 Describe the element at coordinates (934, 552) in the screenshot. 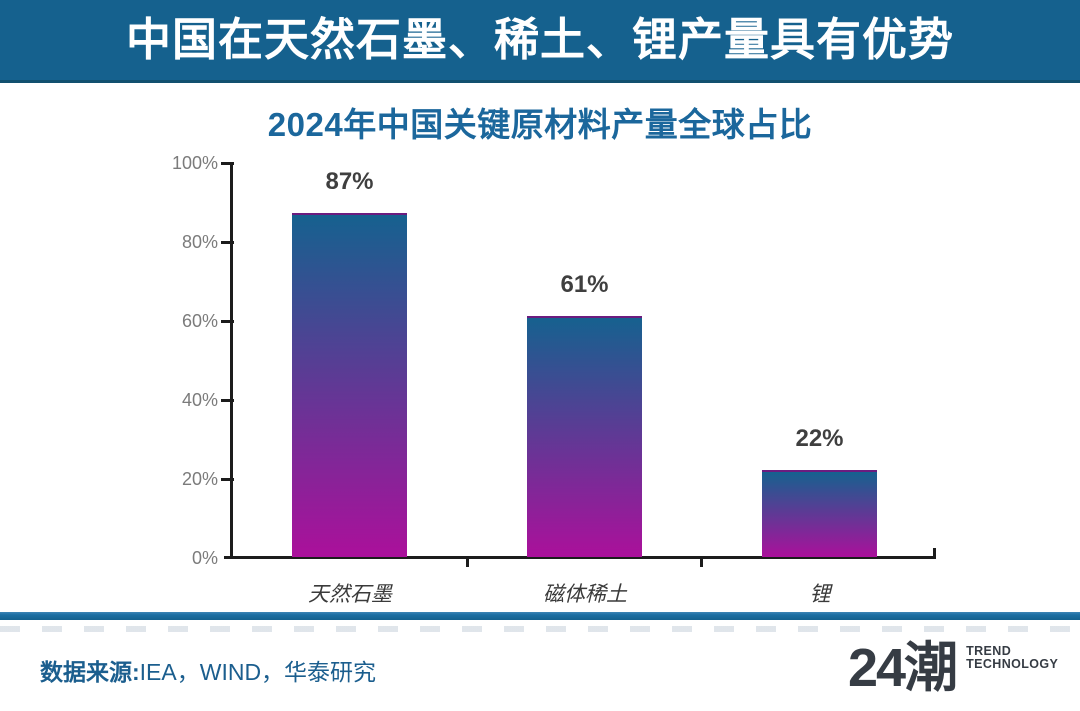

I see `x-axis-end-tick` at that location.